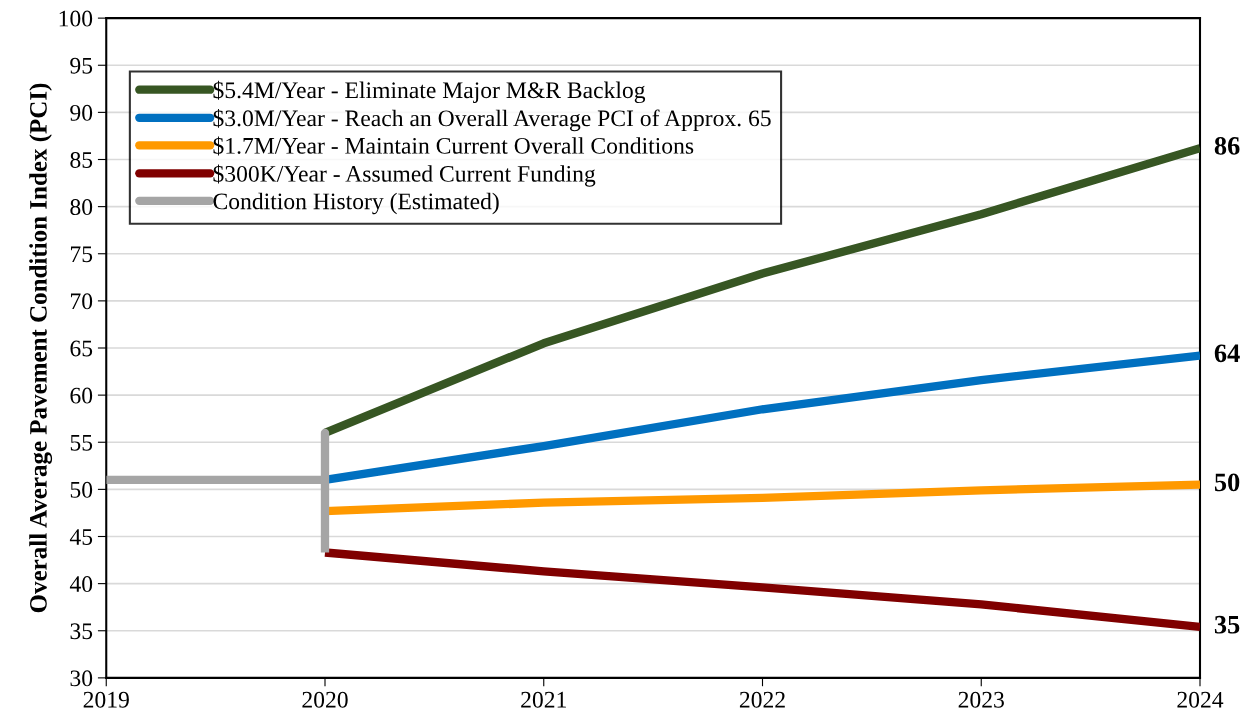 The height and width of the screenshot is (725, 1250). What do you see at coordinates (81, 489) in the screenshot?
I see `y-tick-label: 50` at bounding box center [81, 489].